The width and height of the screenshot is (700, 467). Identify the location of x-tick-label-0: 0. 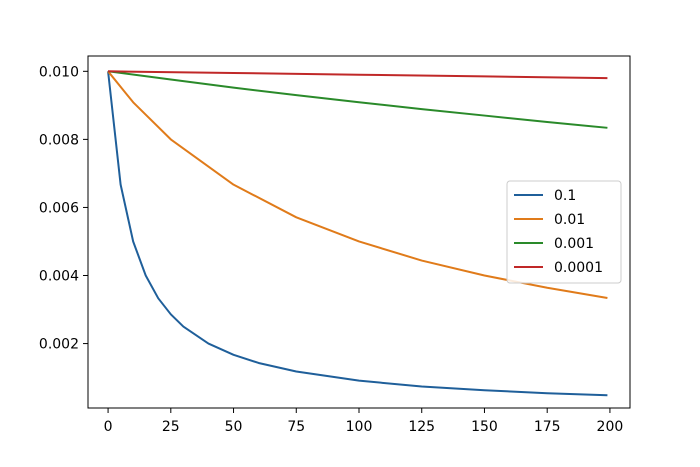
(108, 427).